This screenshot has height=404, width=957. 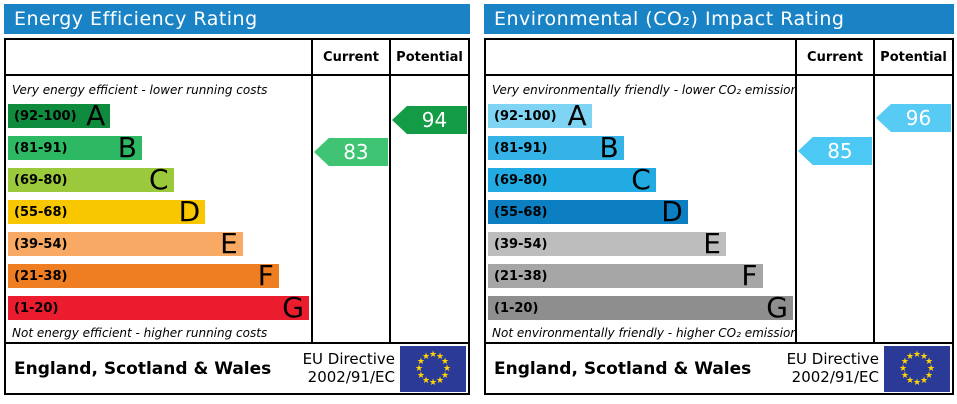 I want to click on eu-directive-line2: 2002/91/EC, so click(x=835, y=376).